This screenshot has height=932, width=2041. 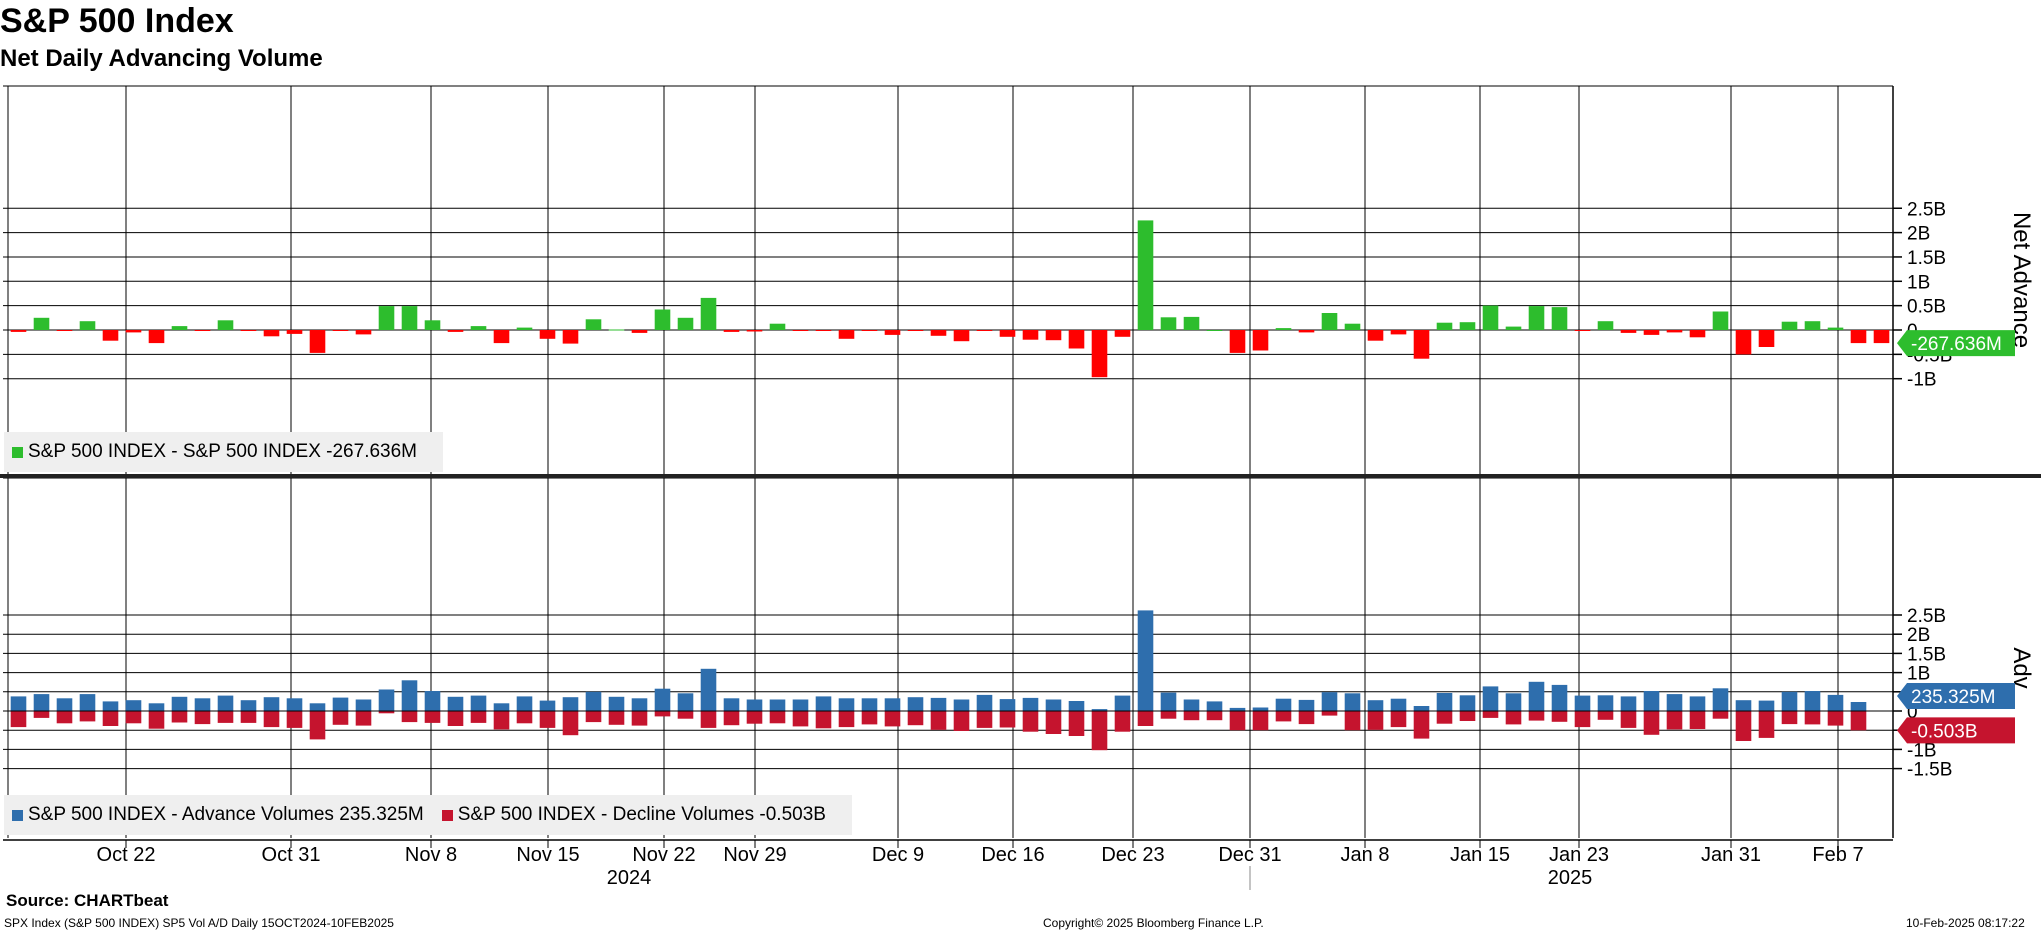 What do you see at coordinates (1731, 855) in the screenshot?
I see `x-tick-label: Jan 31` at bounding box center [1731, 855].